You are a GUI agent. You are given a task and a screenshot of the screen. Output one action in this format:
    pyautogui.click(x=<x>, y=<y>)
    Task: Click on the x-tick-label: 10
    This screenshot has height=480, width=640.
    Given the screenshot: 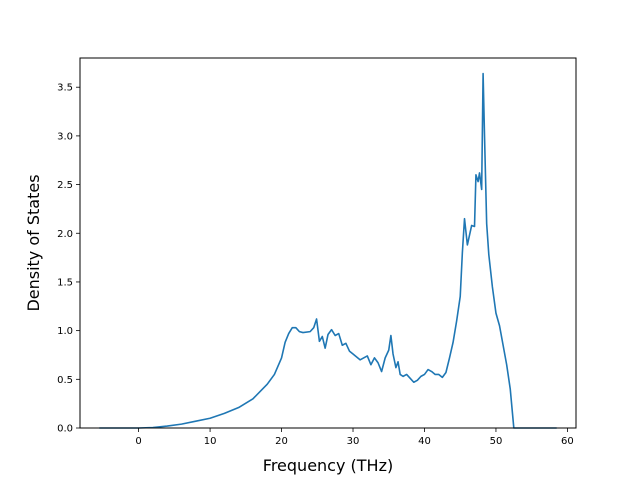 What is the action you would take?
    pyautogui.click(x=210, y=441)
    